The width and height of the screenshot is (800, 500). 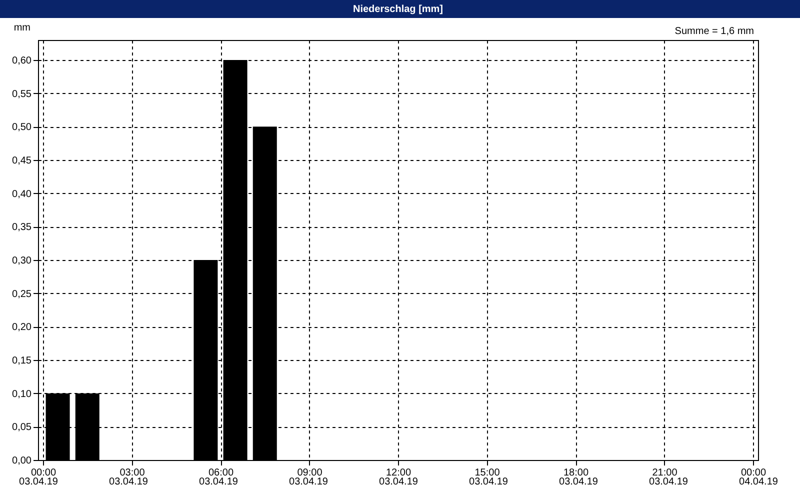 What do you see at coordinates (714, 31) in the screenshot?
I see `text: Summe = 1,6 mm` at bounding box center [714, 31].